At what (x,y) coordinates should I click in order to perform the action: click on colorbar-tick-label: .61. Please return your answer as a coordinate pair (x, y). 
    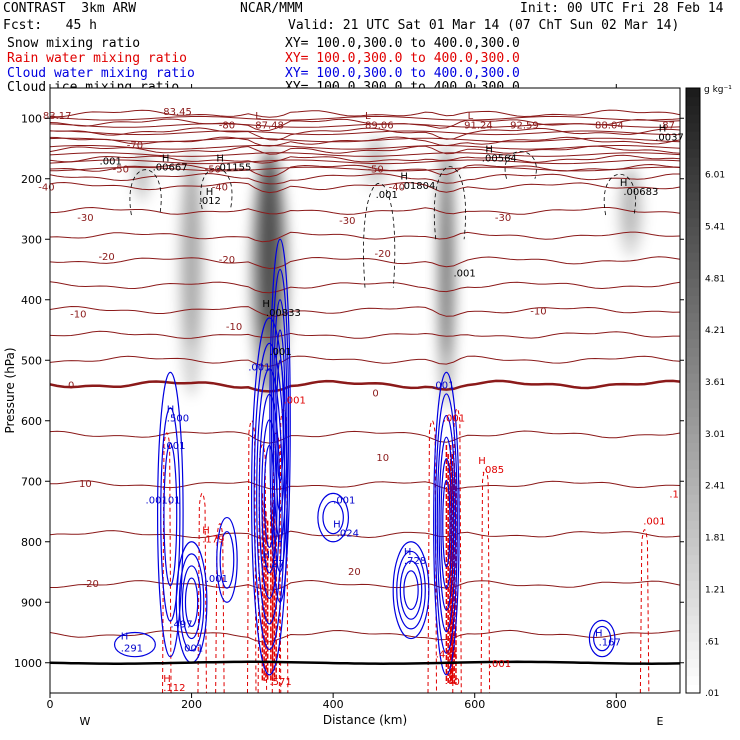
    Looking at the image, I should click on (712, 642).